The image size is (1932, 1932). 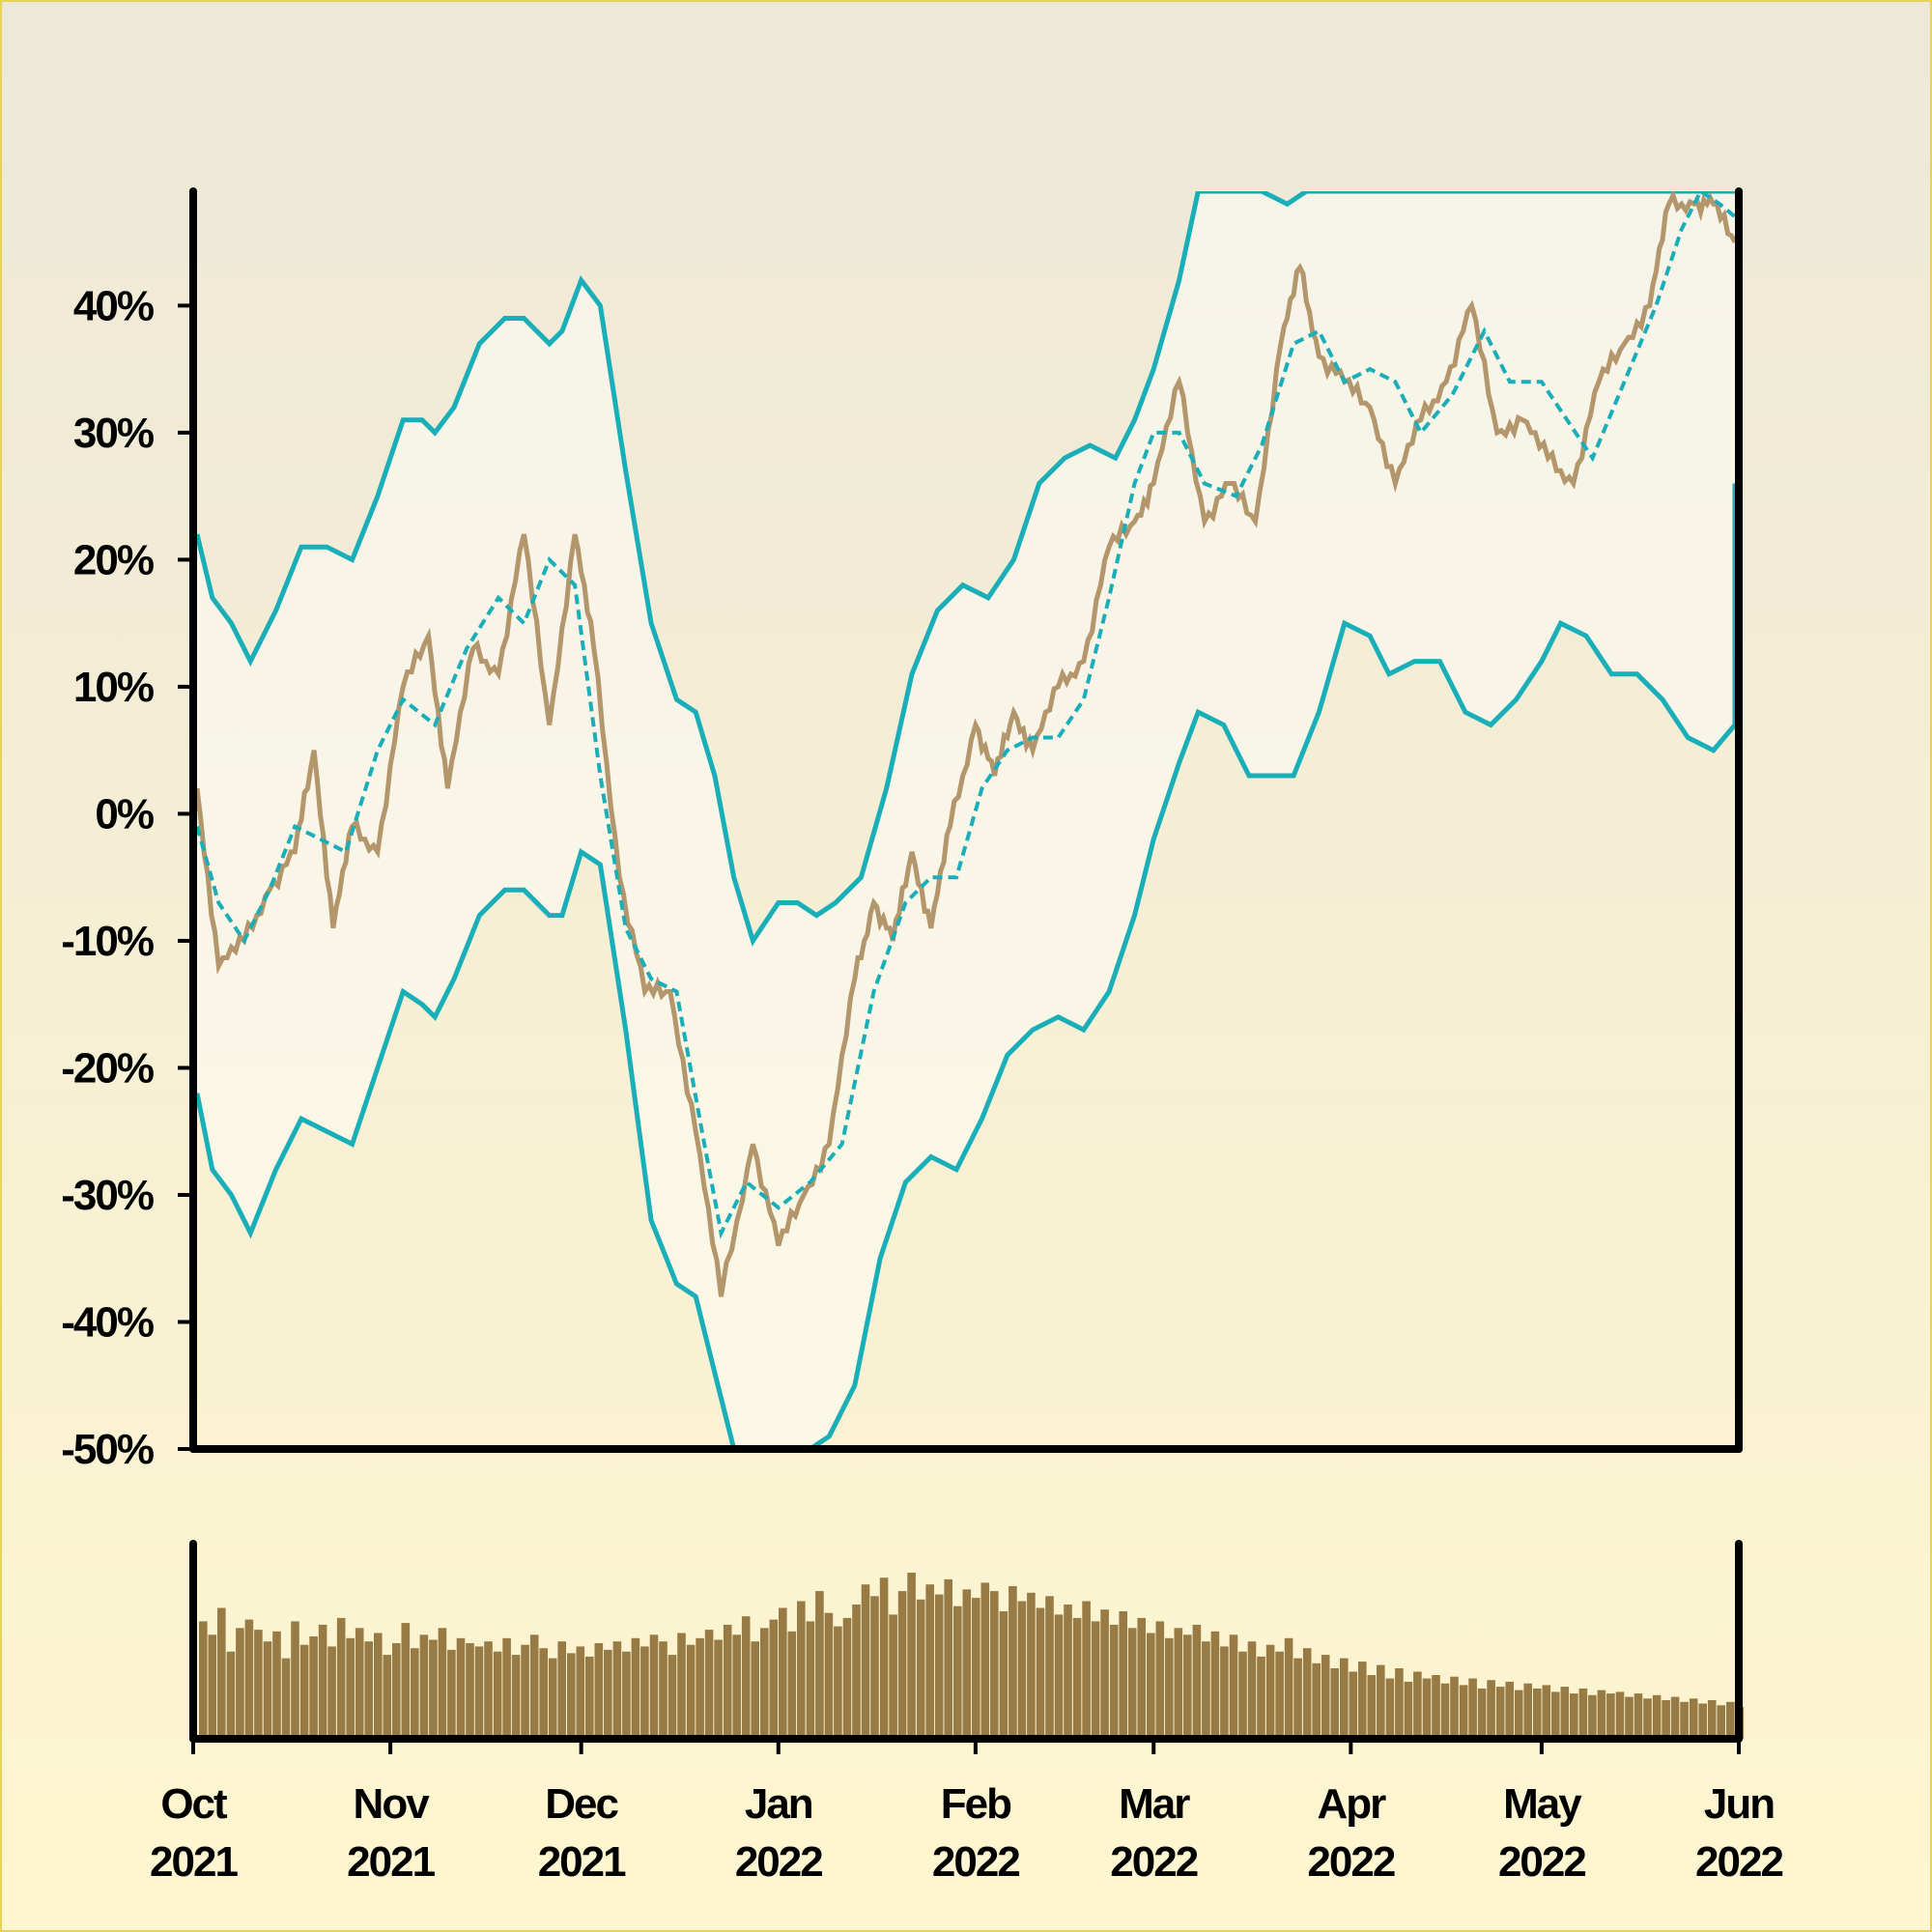 What do you see at coordinates (778, 1804) in the screenshot?
I see `x-tick-month-label: Jan` at bounding box center [778, 1804].